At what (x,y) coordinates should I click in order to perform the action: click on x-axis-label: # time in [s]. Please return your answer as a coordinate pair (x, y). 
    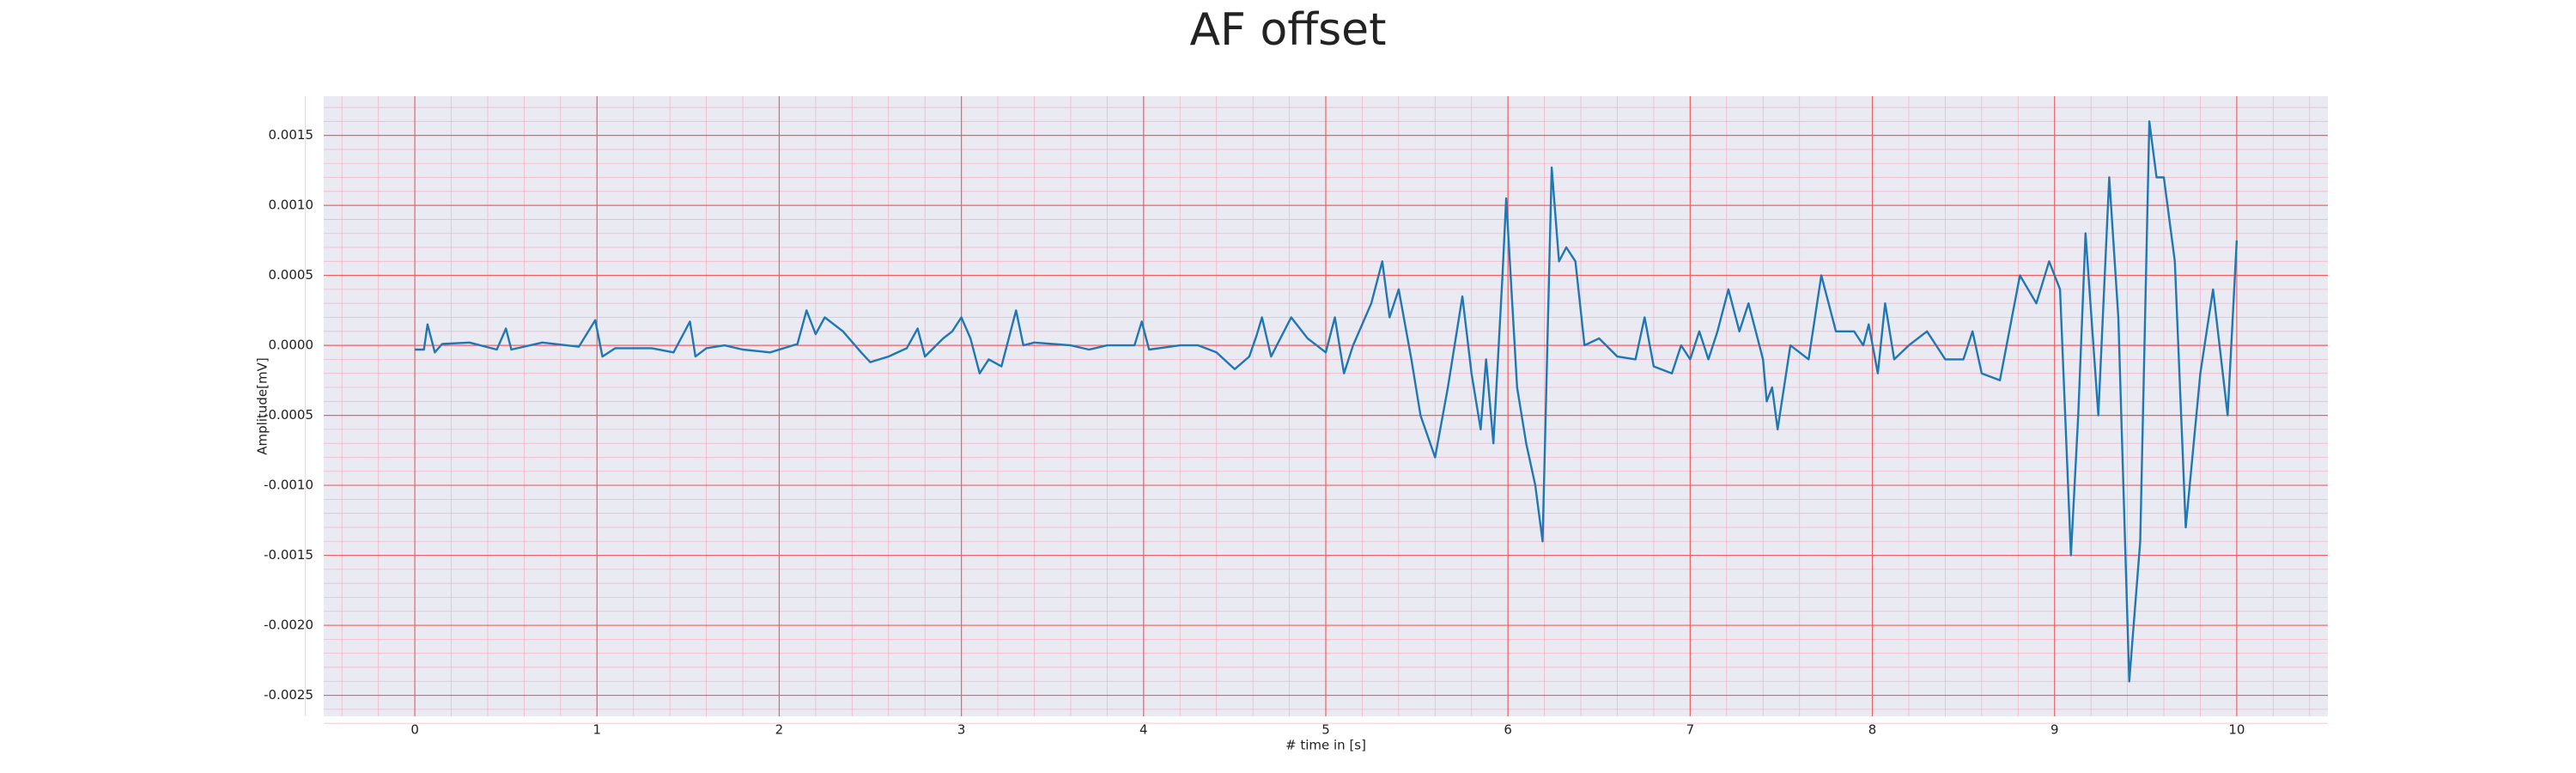
    Looking at the image, I should click on (1325, 745).